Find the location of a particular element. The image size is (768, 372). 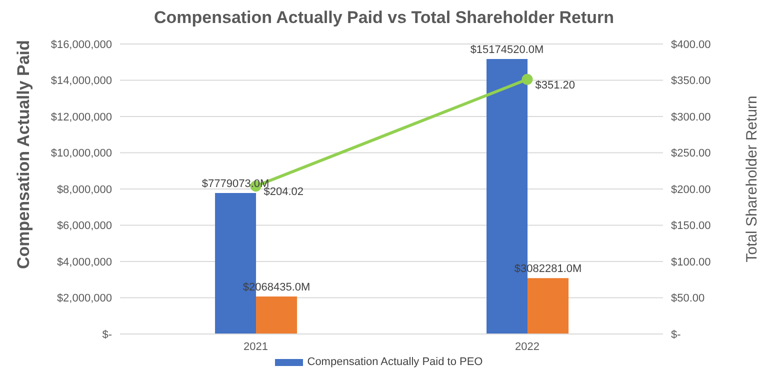

y-tick-label: $6,000,000 is located at coordinates (84, 226).